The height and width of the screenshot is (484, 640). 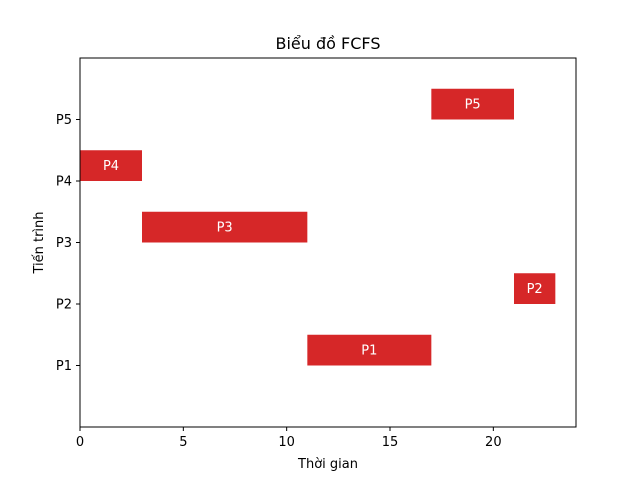 I want to click on bar-p3, so click(x=225, y=227).